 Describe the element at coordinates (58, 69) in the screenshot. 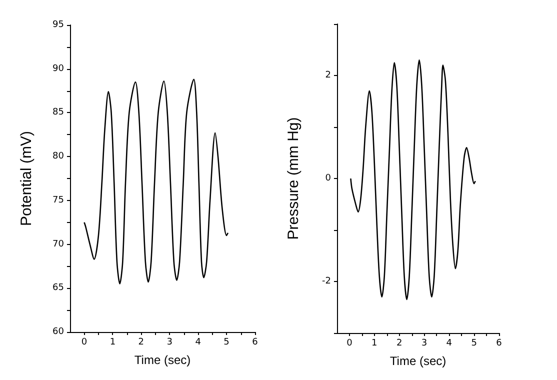

I see `y-tick-label: 90` at that location.